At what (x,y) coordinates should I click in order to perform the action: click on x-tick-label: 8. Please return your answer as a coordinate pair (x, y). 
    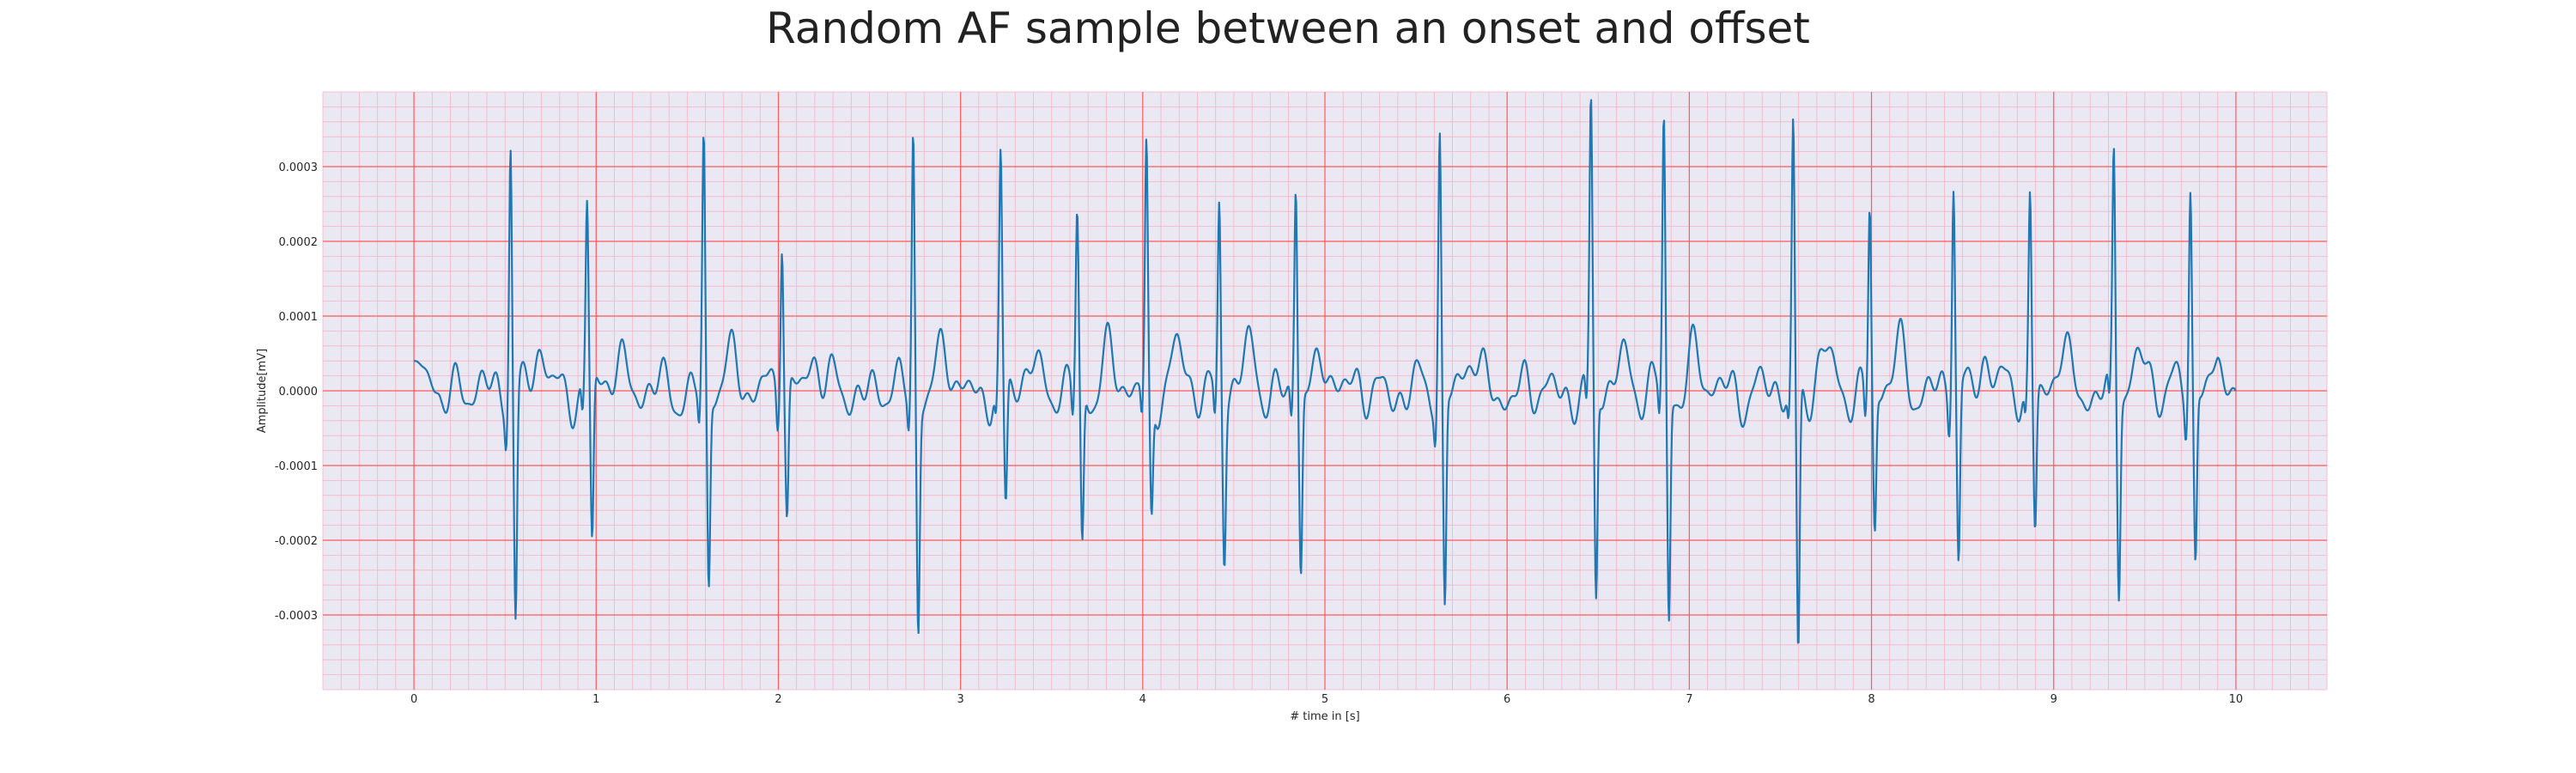
    Looking at the image, I should click on (1871, 699).